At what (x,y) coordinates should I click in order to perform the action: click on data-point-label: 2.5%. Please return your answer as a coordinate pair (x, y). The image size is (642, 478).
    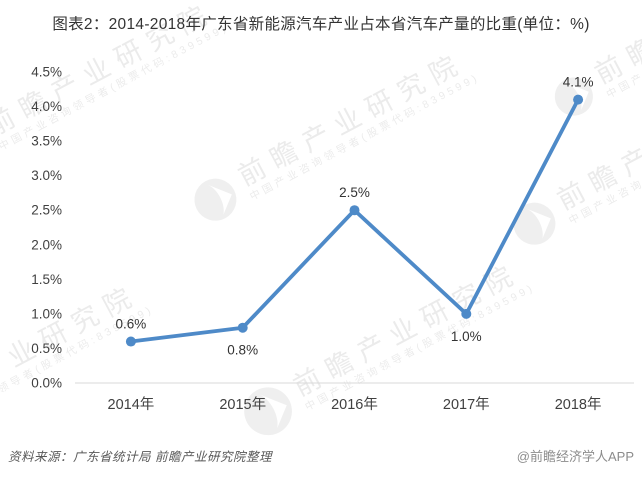
    Looking at the image, I should click on (354, 192).